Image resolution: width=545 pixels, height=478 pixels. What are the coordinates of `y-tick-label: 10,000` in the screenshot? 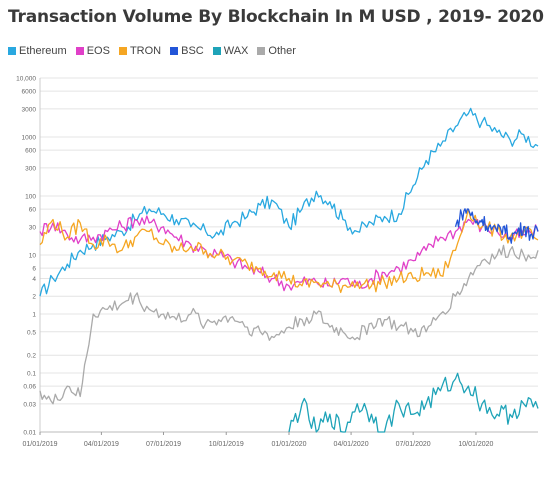 It's located at (26, 79).